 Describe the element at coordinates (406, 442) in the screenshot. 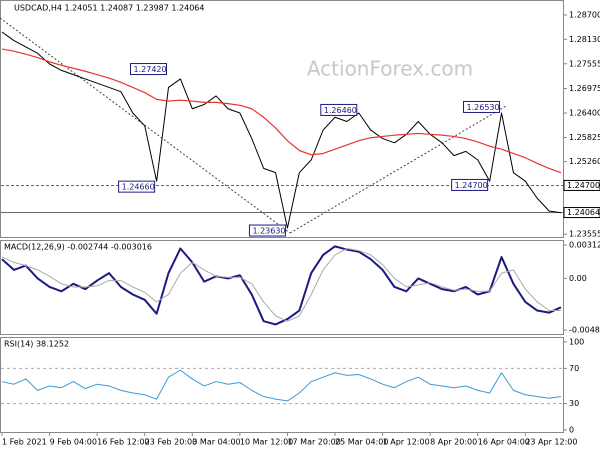

I see `x-tick-label: 1 Apr 12:00` at that location.